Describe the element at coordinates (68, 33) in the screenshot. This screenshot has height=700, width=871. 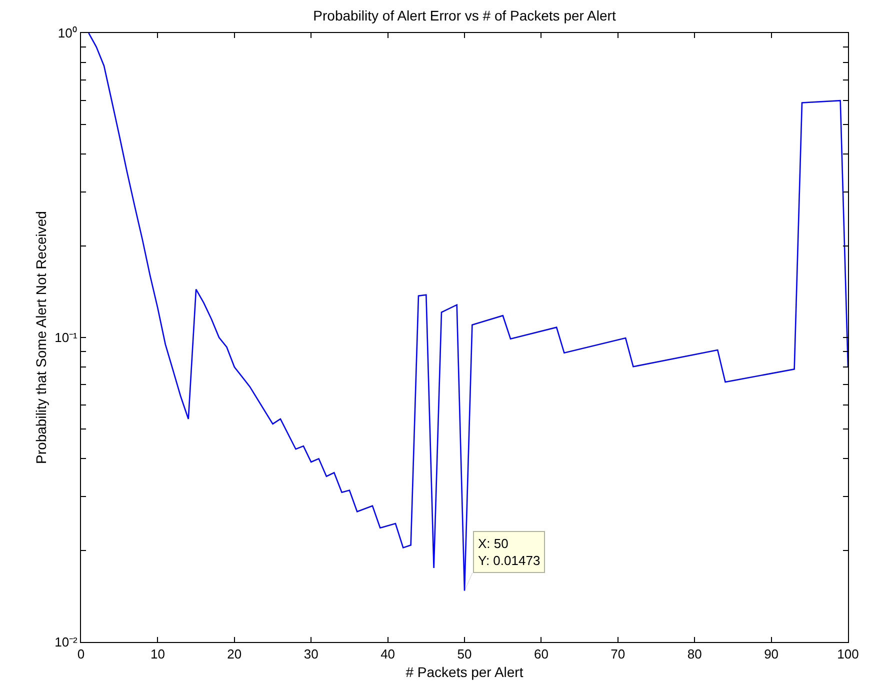
I see `y-tick-label: 10⁰` at that location.